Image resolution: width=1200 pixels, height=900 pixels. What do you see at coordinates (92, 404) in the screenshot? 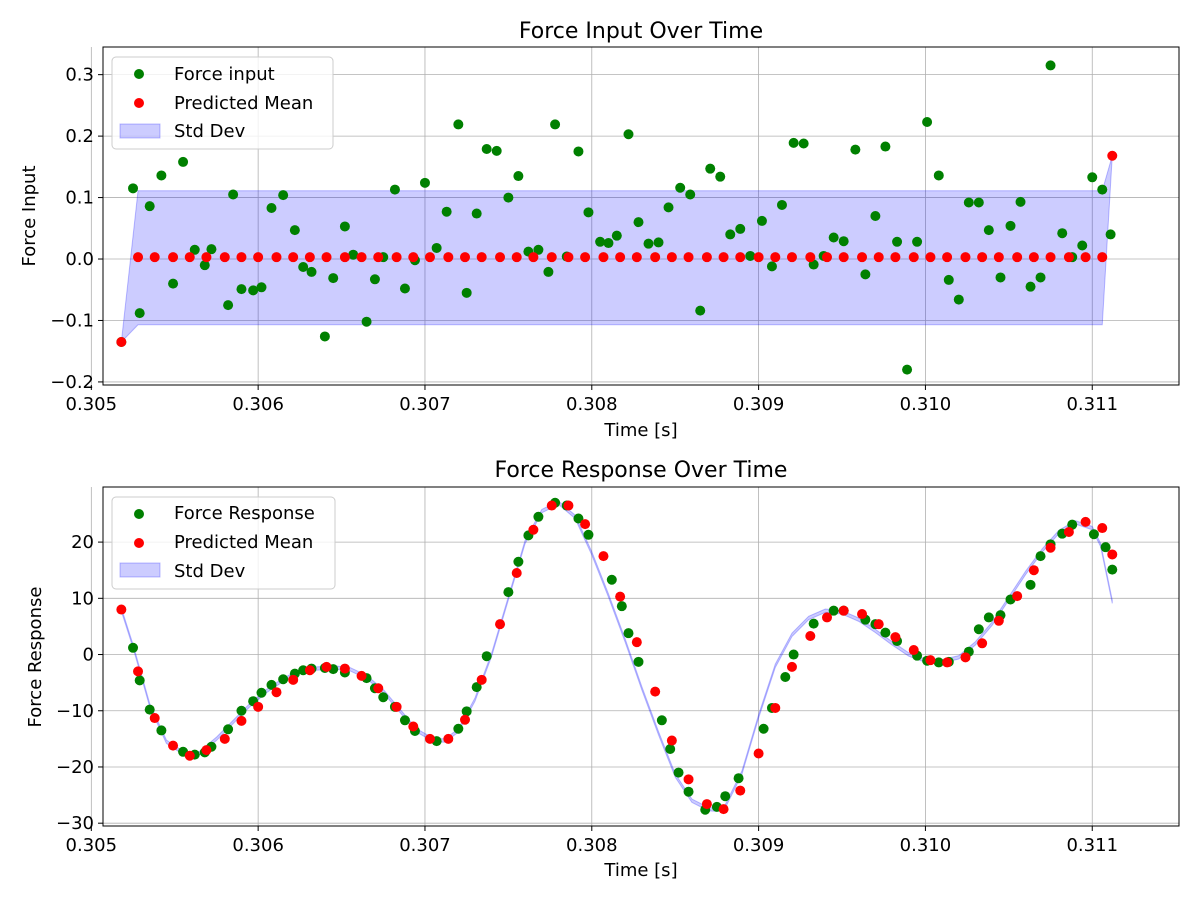
I see `x-tick-label: 0.305` at bounding box center [92, 404].